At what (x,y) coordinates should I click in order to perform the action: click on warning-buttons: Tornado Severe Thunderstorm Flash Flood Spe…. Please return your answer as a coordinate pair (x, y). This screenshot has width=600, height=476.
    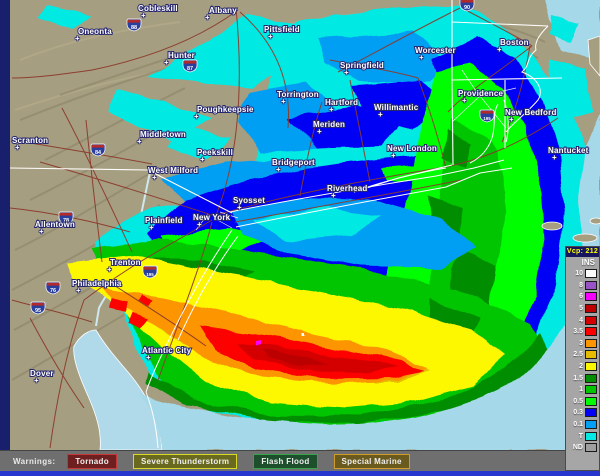
    Looking at the image, I should click on (232, 461).